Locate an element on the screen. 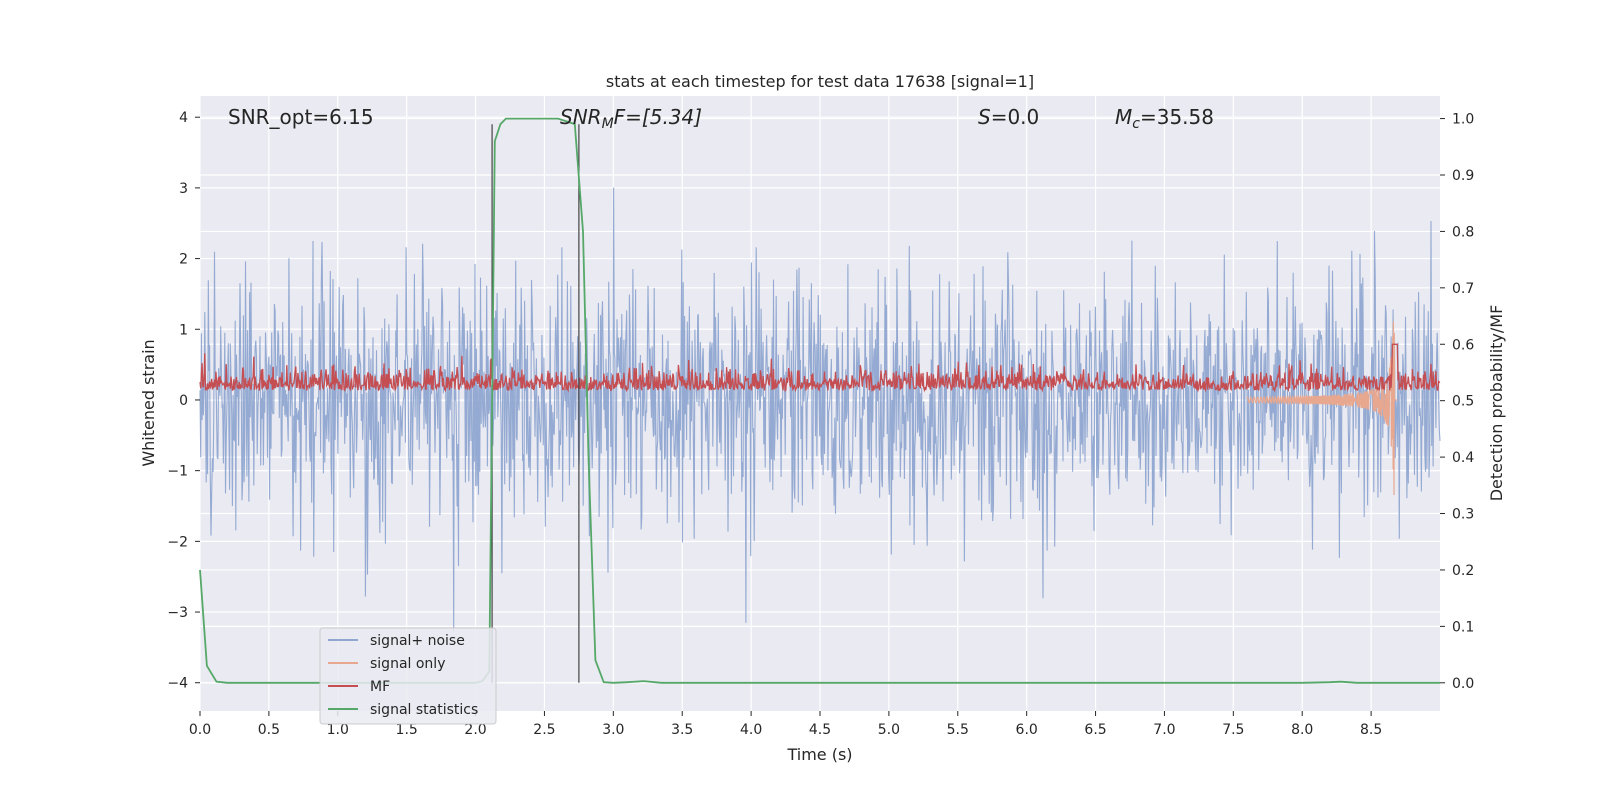  x-tick-label: 4.0 is located at coordinates (751, 730).